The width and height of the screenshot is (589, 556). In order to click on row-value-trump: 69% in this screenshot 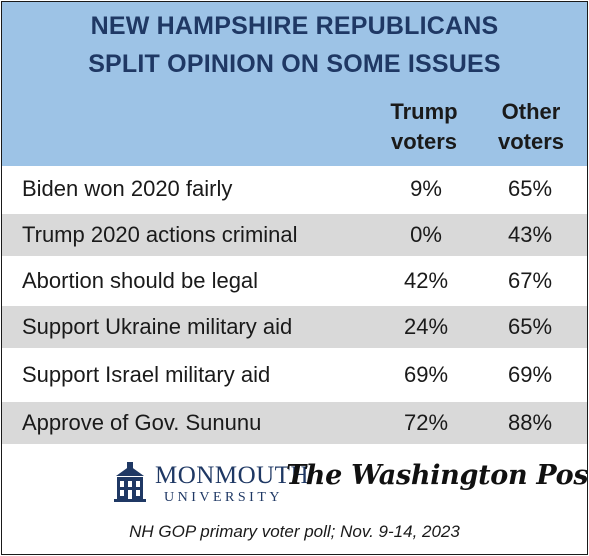, I will do `click(426, 374)`.